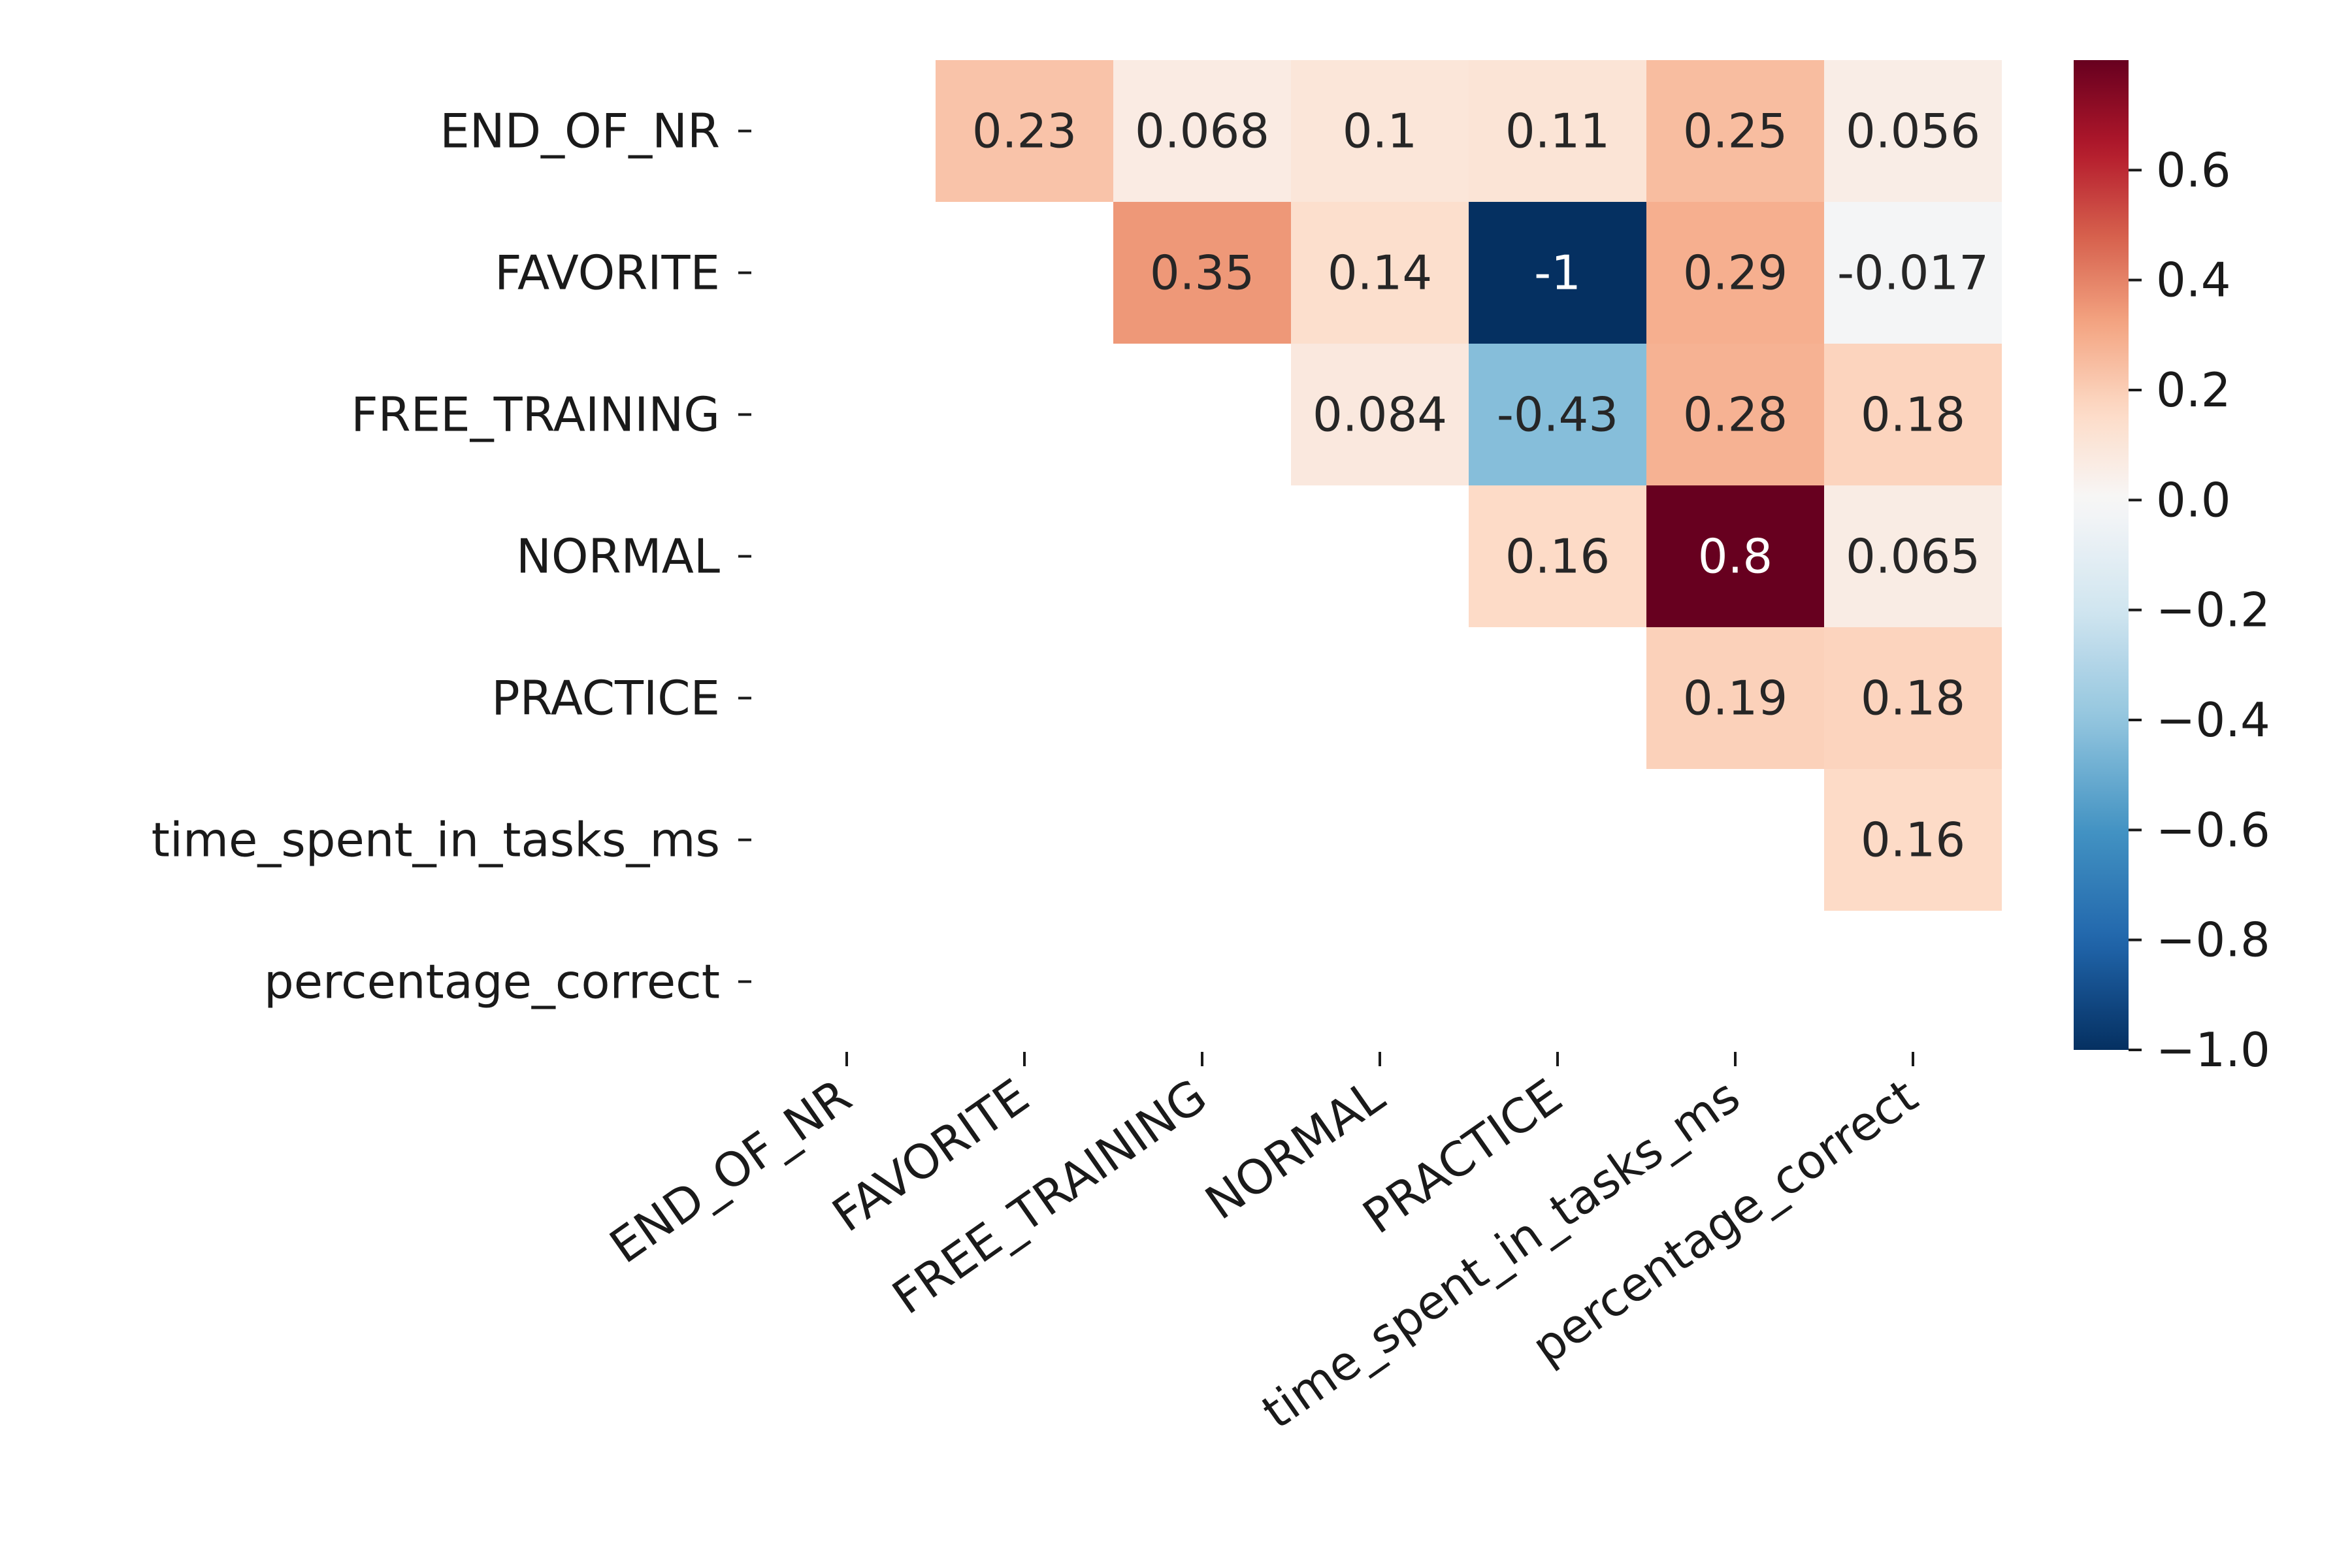 Image resolution: width=2352 pixels, height=1568 pixels. I want to click on cell-value-label: 0.28, so click(1735, 414).